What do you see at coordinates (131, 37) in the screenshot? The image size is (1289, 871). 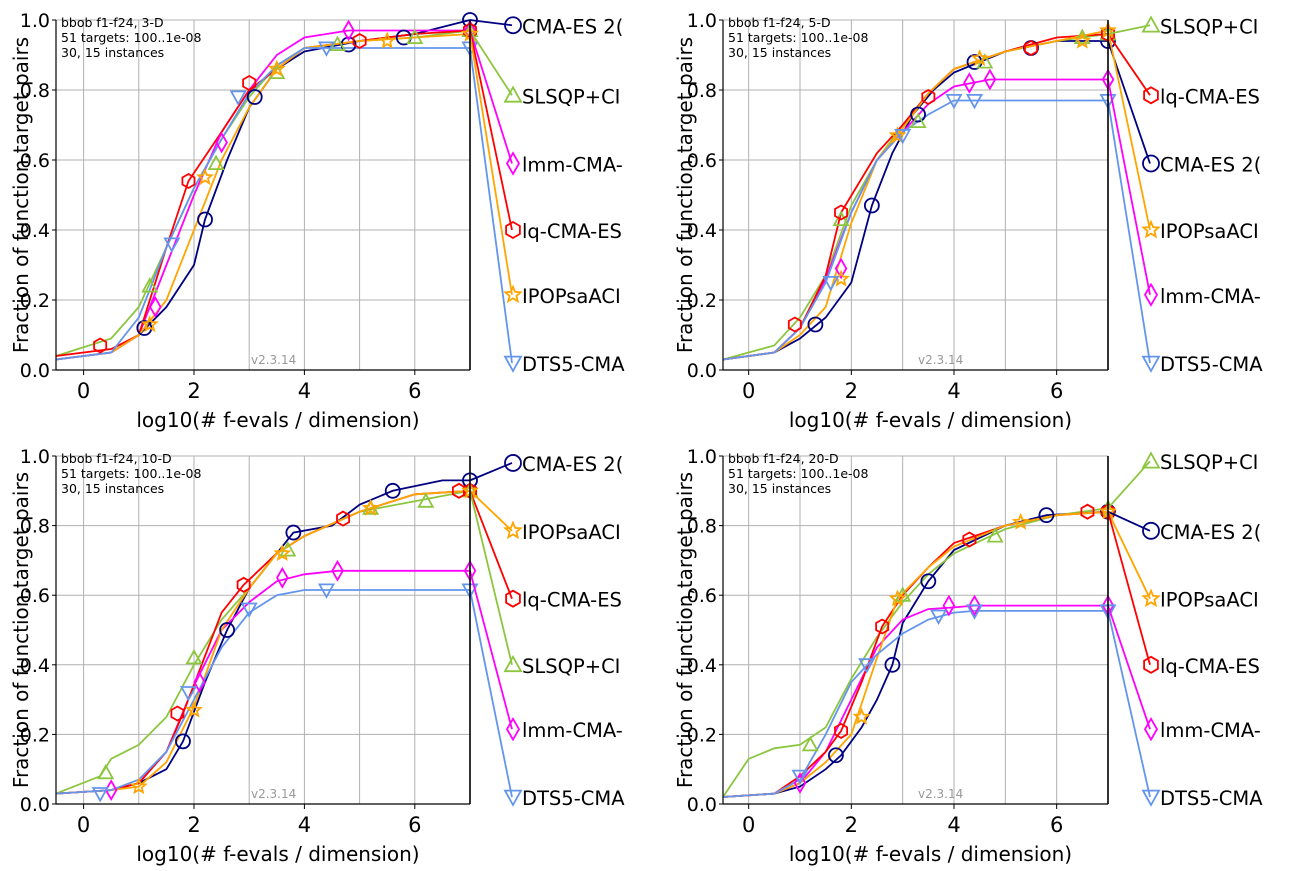 I see `info-text-line2: 51 targets: 100..1e-08` at bounding box center [131, 37].